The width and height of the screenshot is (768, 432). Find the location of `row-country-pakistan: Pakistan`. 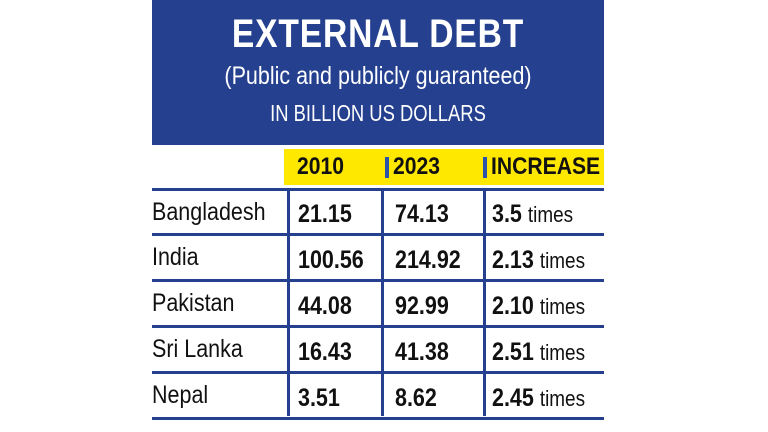

row-country-pakistan: Pakistan is located at coordinates (193, 303).